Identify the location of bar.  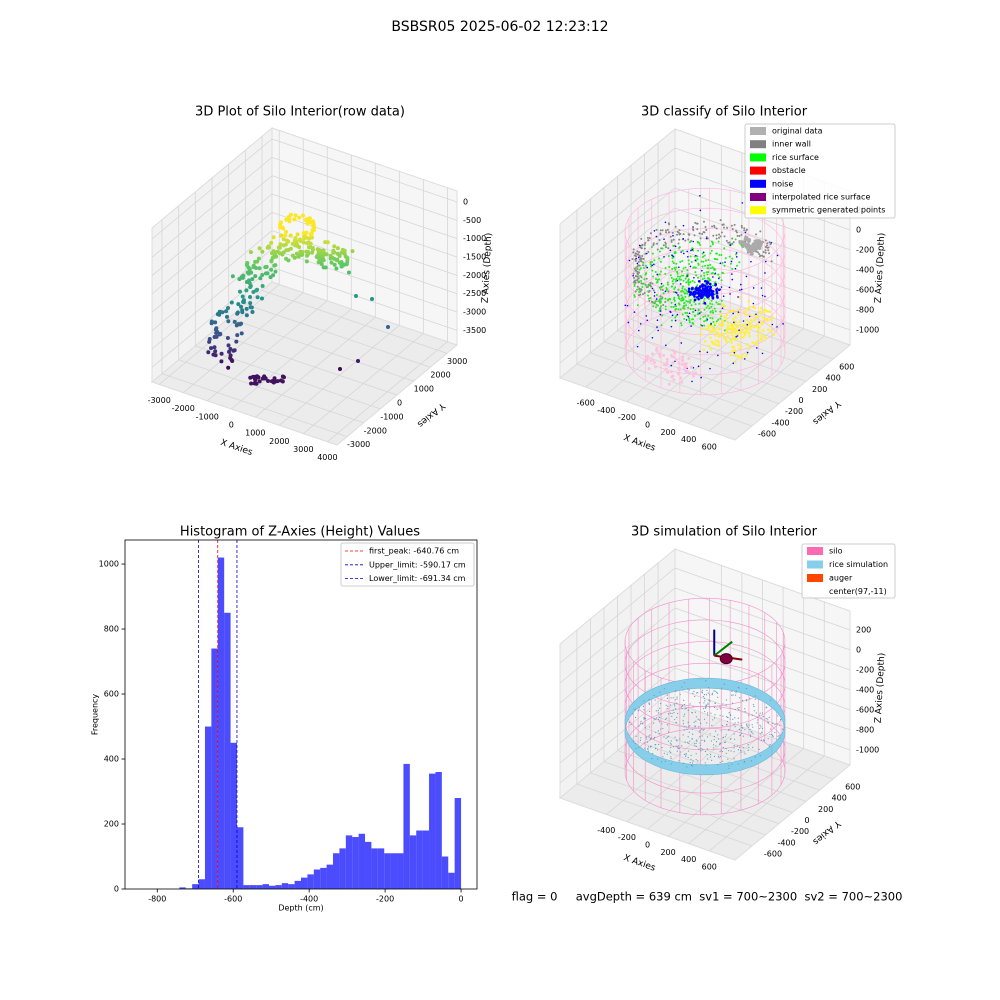
(310, 881).